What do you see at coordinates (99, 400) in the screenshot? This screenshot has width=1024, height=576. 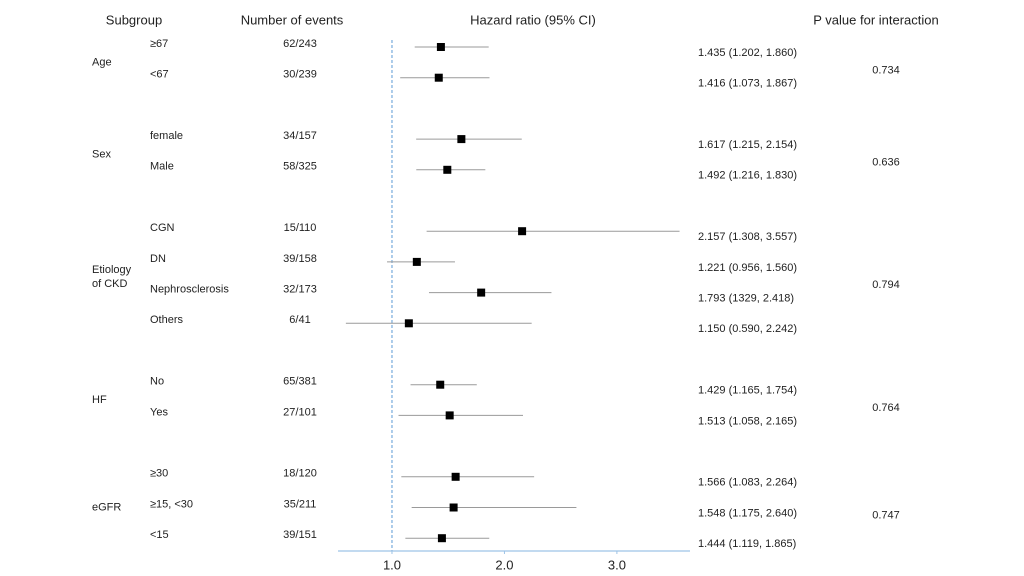 I see `group-label: HF` at bounding box center [99, 400].